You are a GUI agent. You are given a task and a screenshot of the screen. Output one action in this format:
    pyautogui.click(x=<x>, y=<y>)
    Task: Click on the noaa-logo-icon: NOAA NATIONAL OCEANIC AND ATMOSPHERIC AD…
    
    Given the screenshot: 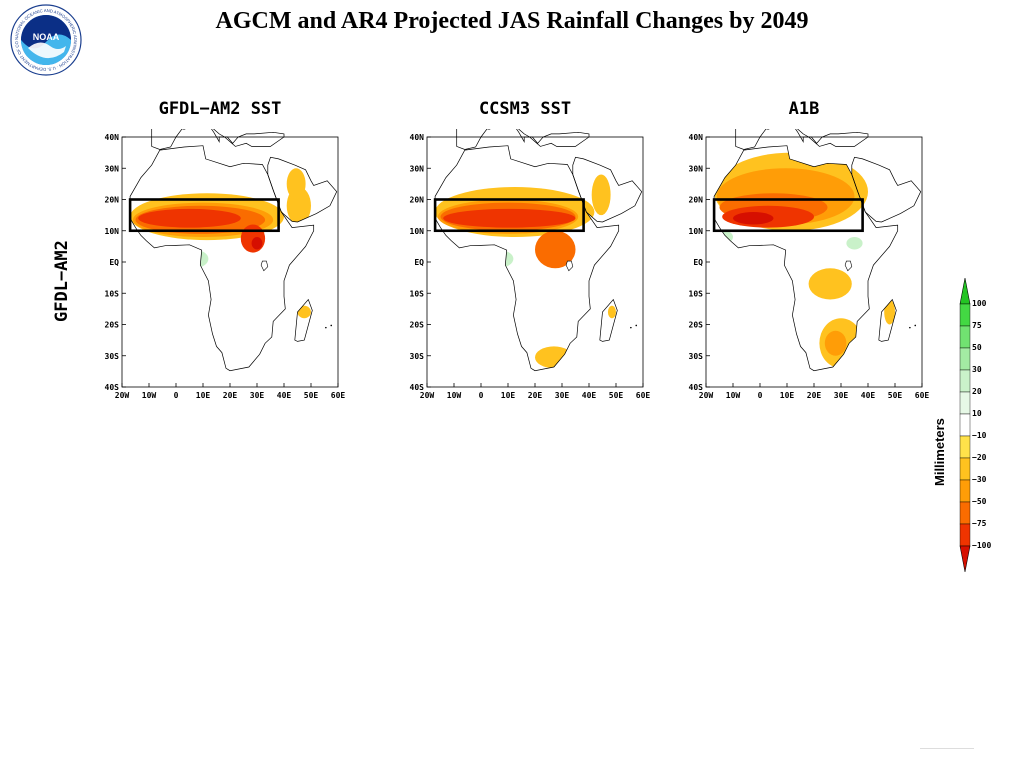 What is the action you would take?
    pyautogui.click(x=46, y=40)
    